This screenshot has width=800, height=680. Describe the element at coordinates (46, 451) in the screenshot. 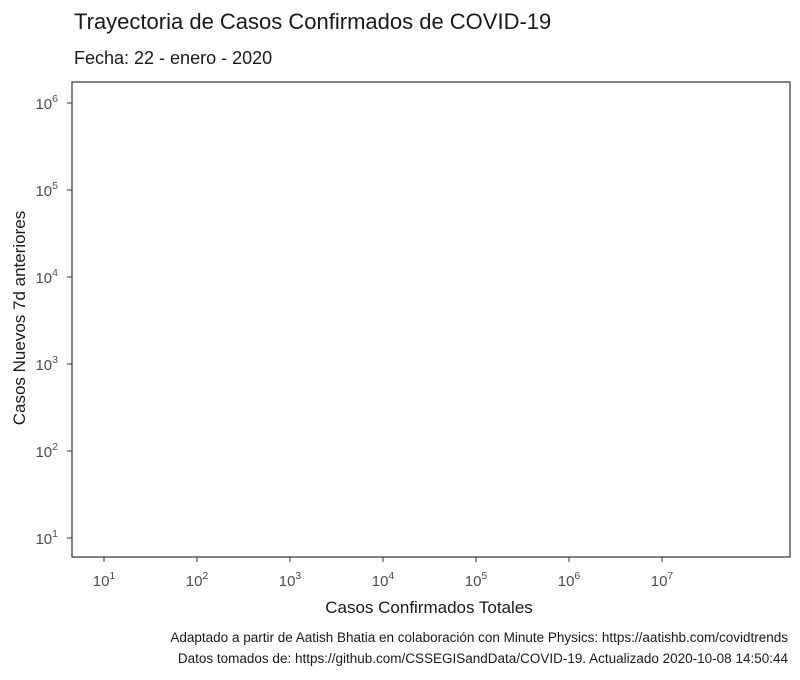

I see `y-tick-label: 10²` at that location.